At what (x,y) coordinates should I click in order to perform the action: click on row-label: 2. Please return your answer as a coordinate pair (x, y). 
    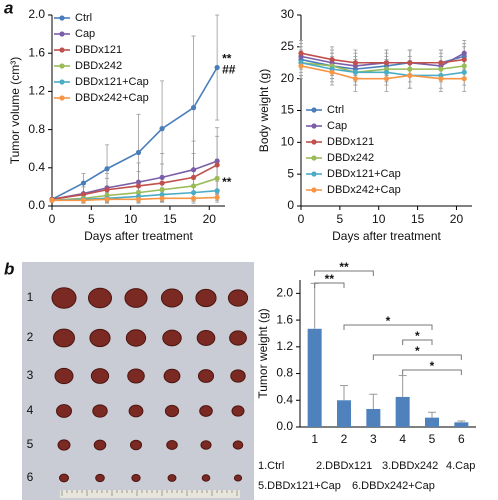
    Looking at the image, I should click on (30, 337).